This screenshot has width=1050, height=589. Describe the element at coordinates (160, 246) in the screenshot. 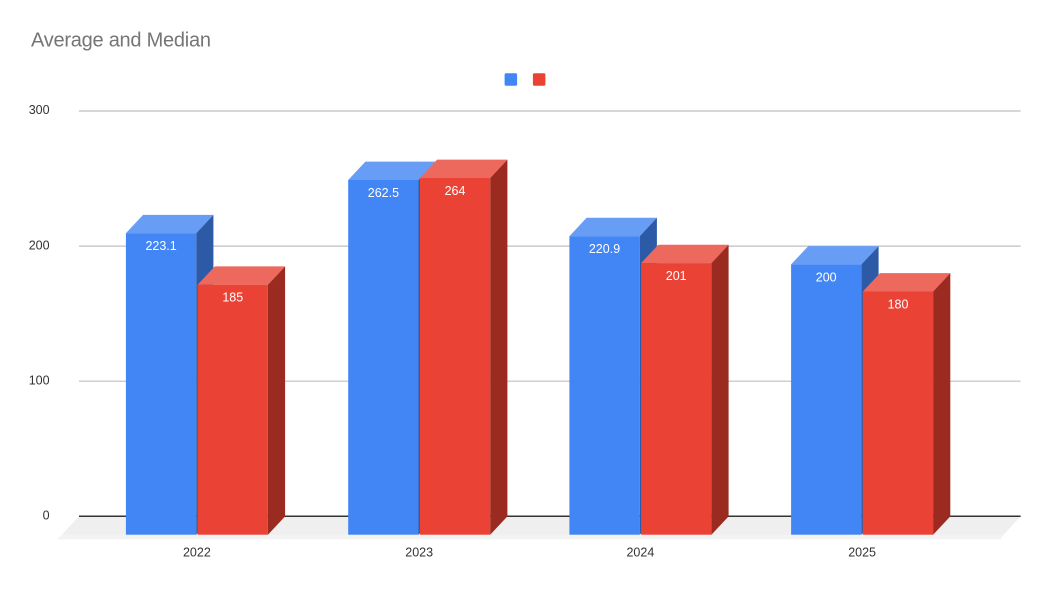

I see `svg-text: 223.1` at that location.